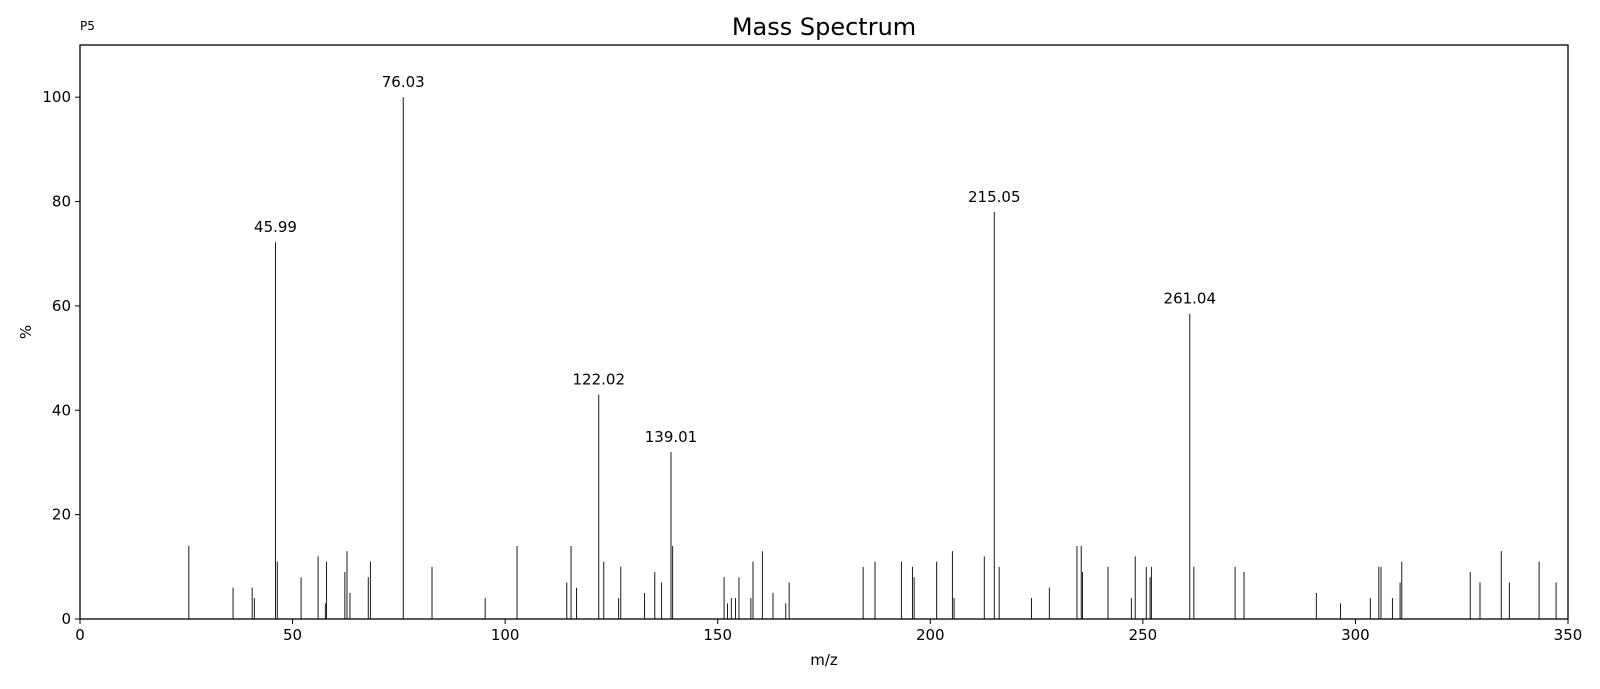  Describe the element at coordinates (87, 26) in the screenshot. I see `corner-label: P5` at that location.